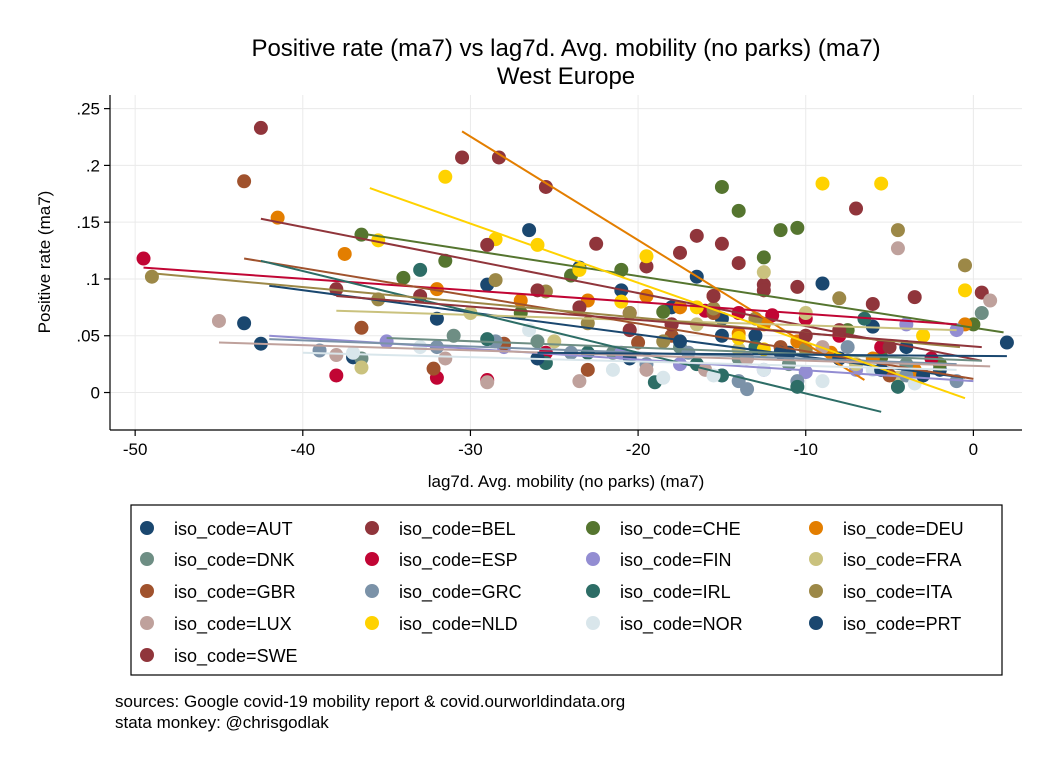  What do you see at coordinates (675, 592) in the screenshot?
I see `legend-entry-label: iso_code=IRL` at bounding box center [675, 592].